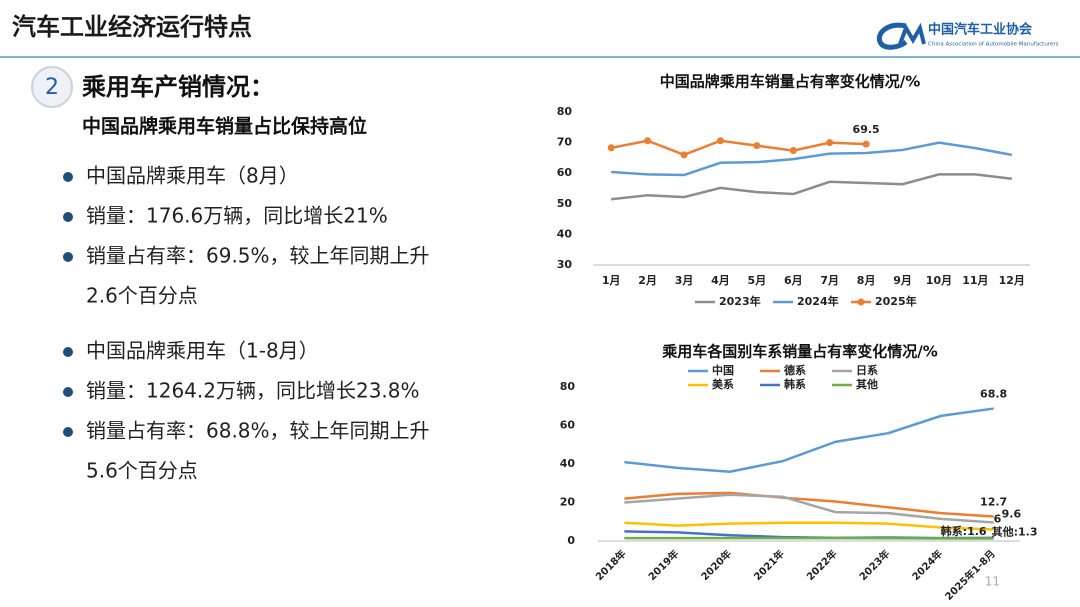 The image size is (1080, 607). What do you see at coordinates (896, 301) in the screenshot?
I see `legend-label: 2025年` at bounding box center [896, 301].